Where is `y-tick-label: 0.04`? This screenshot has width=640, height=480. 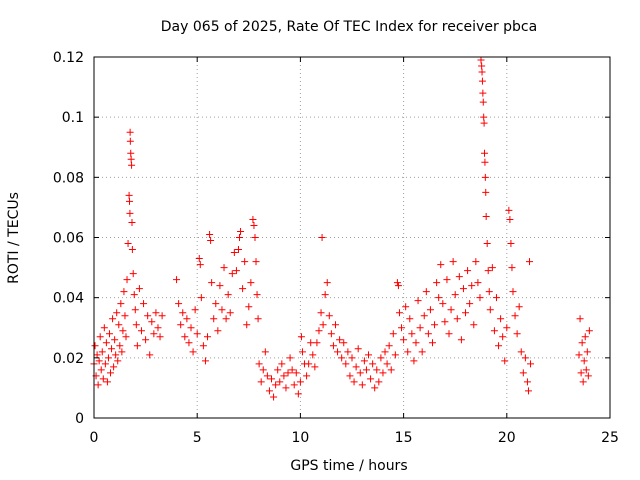
y-tick-label: 0.04 is located at coordinates (68, 299).